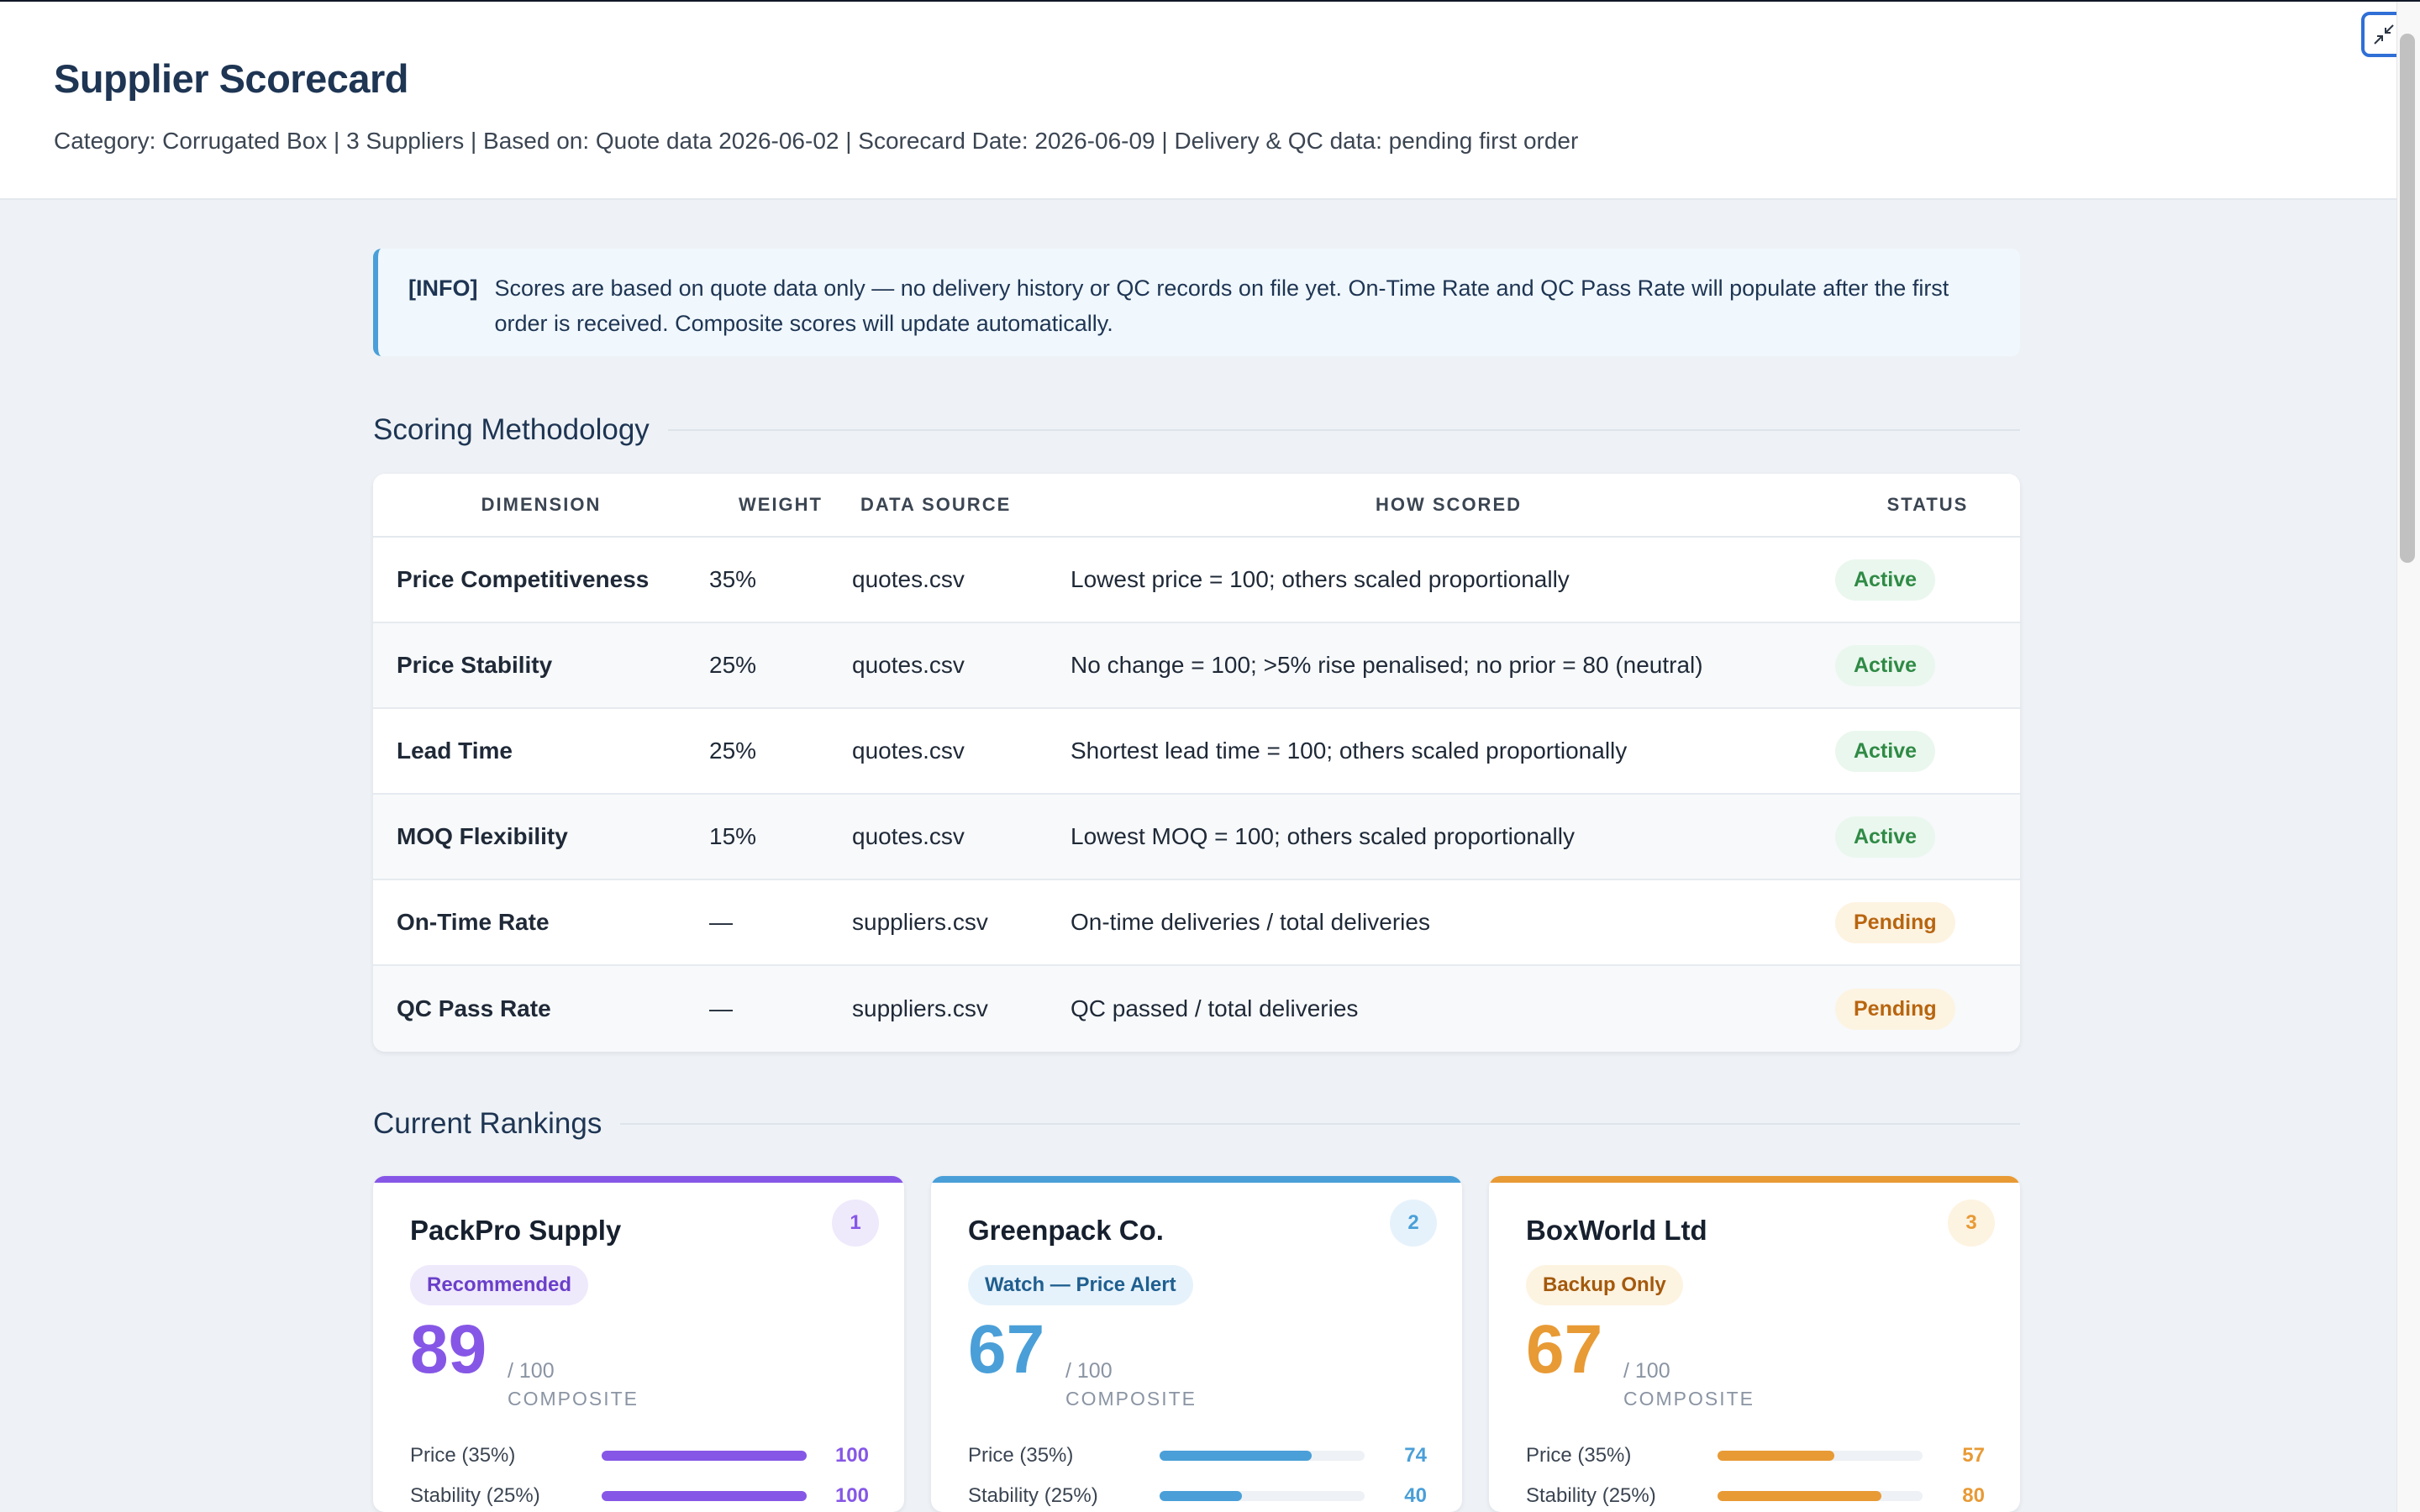 The image size is (2420, 1512). I want to click on methodology-heading-row: Scoring Methodology, so click(1196, 430).